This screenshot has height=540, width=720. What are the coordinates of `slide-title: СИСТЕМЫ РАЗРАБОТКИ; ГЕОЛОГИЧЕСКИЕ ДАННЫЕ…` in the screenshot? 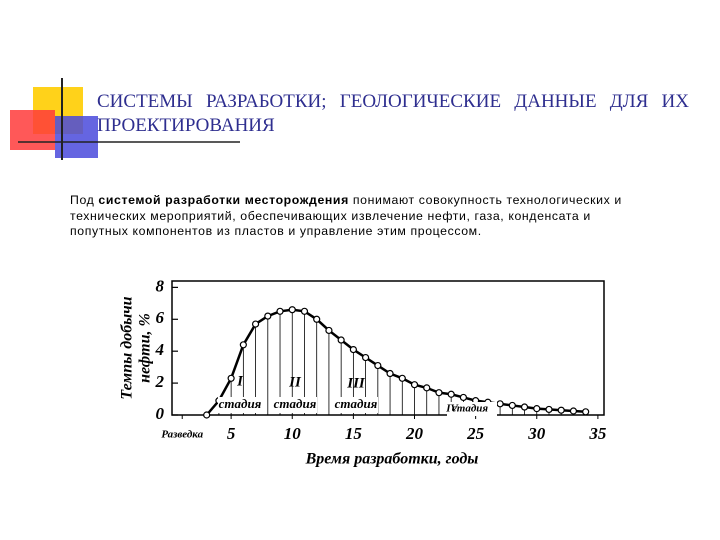 It's located at (393, 113).